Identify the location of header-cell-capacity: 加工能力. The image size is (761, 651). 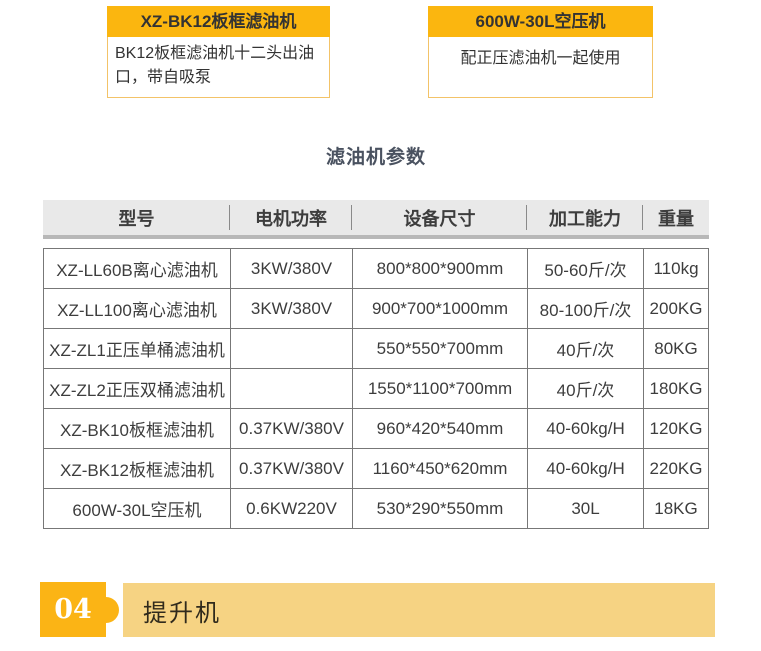
(585, 217).